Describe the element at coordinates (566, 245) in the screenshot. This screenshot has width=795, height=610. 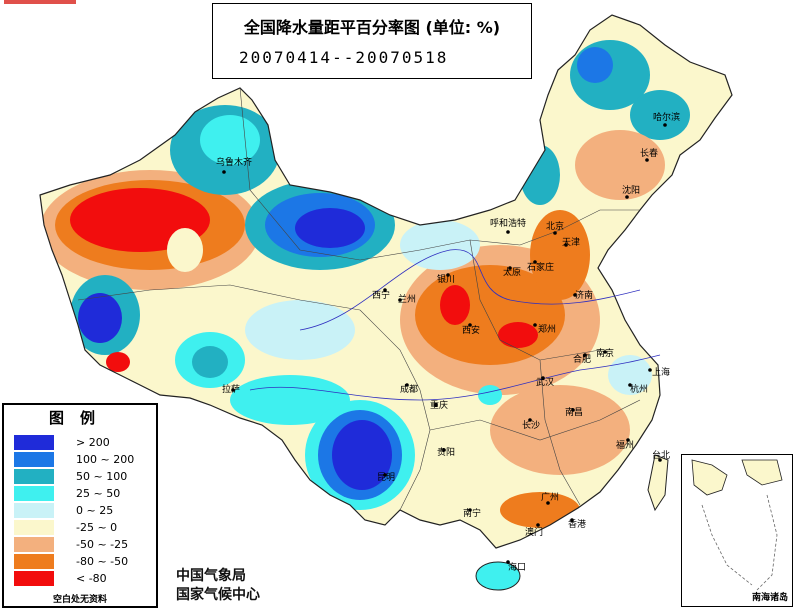
I see `city-dot-tianjin` at that location.